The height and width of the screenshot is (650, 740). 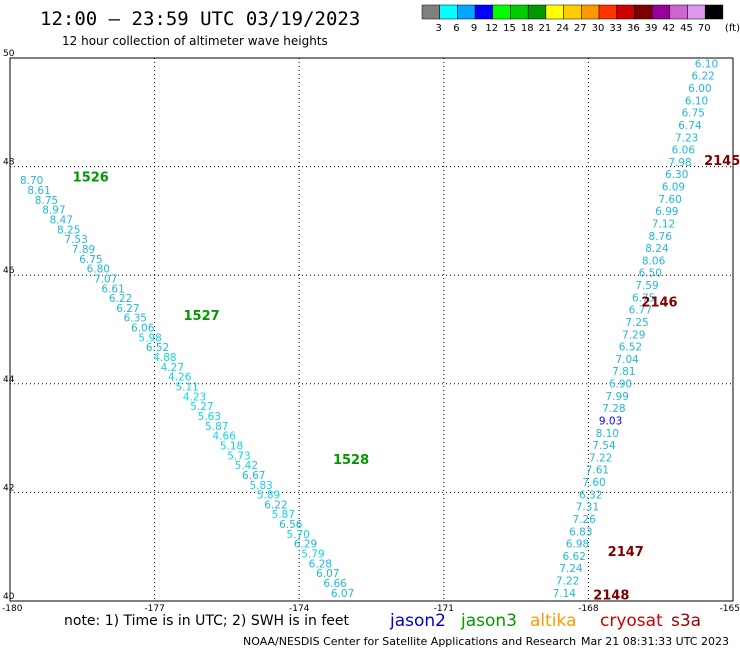 What do you see at coordinates (567, 582) in the screenshot?
I see `wave-height-value: 7.22` at bounding box center [567, 582].